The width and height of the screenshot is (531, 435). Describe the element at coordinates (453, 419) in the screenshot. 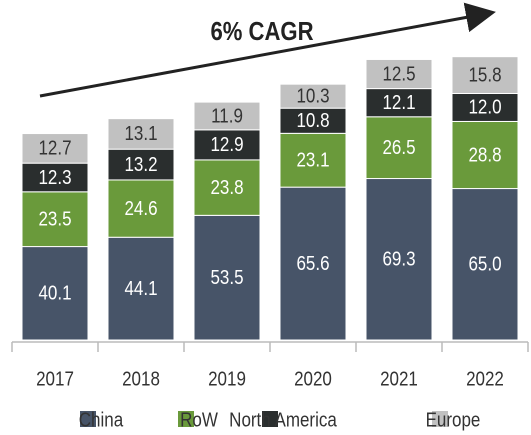

I see `legend-label: Europe` at that location.